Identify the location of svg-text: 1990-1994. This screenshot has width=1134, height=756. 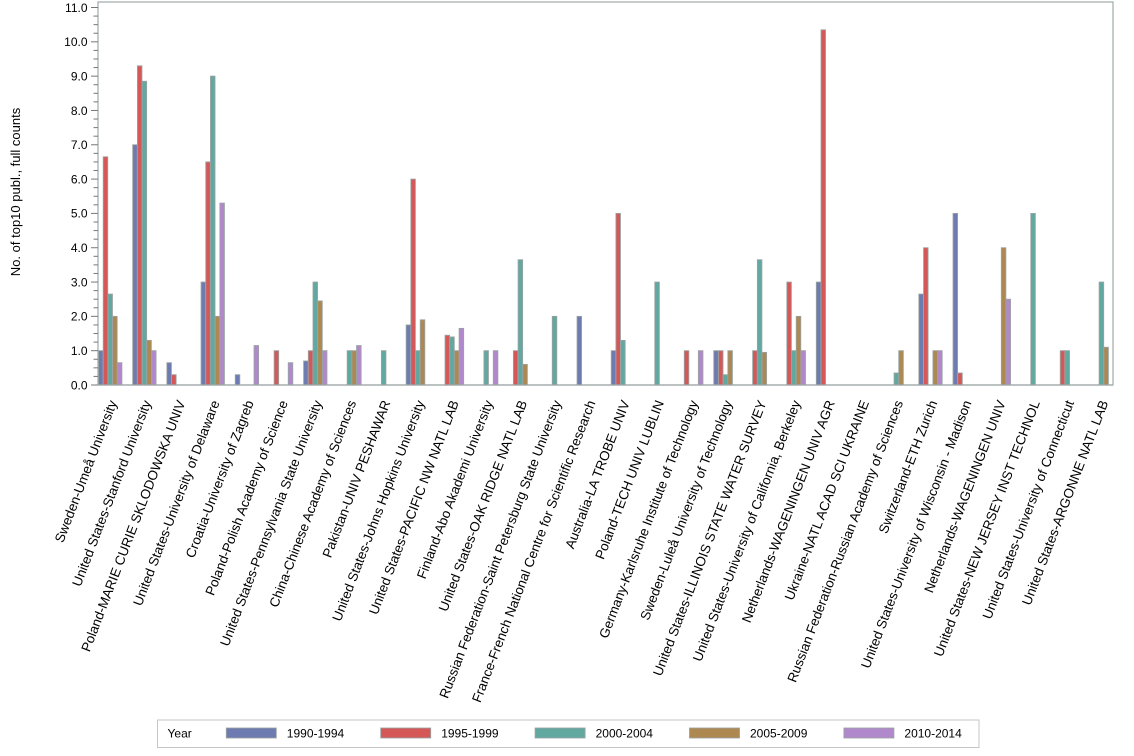
(316, 734).